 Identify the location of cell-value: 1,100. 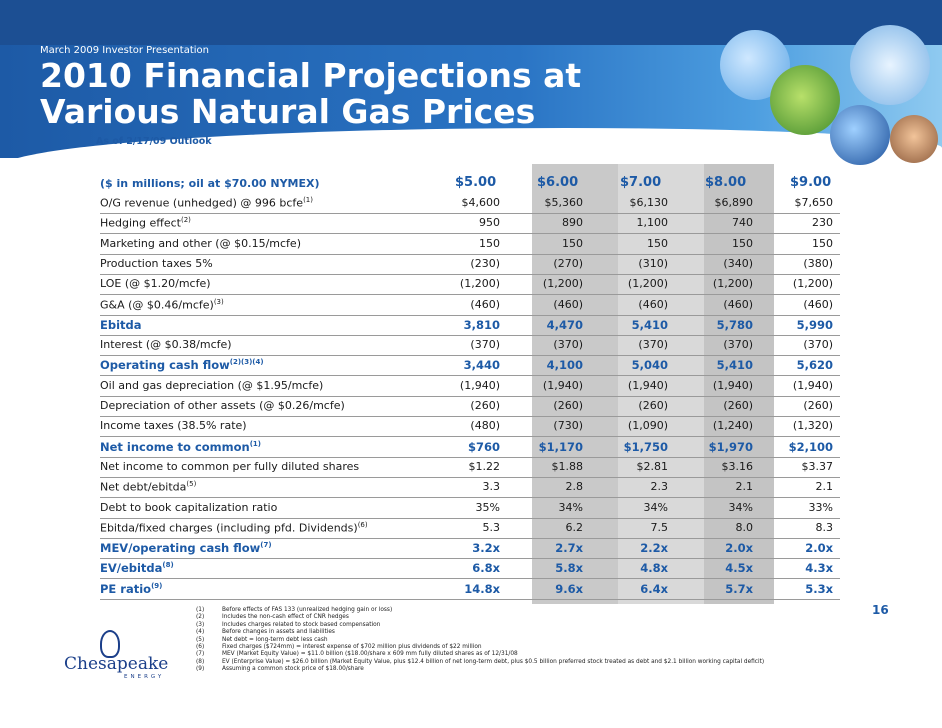
(652, 223).